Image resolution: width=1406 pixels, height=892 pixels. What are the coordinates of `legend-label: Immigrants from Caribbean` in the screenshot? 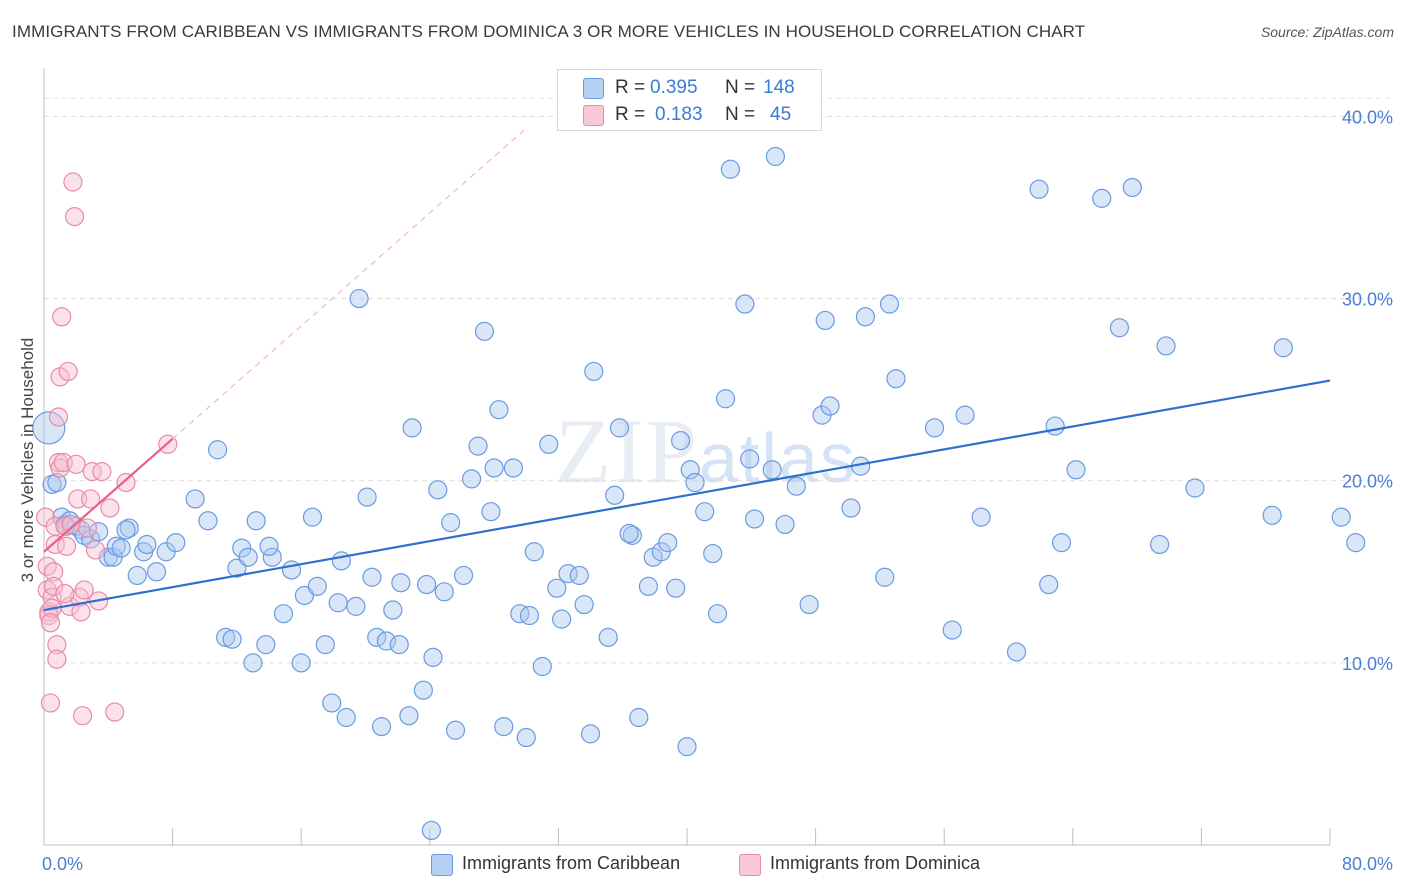 It's located at (571, 863).